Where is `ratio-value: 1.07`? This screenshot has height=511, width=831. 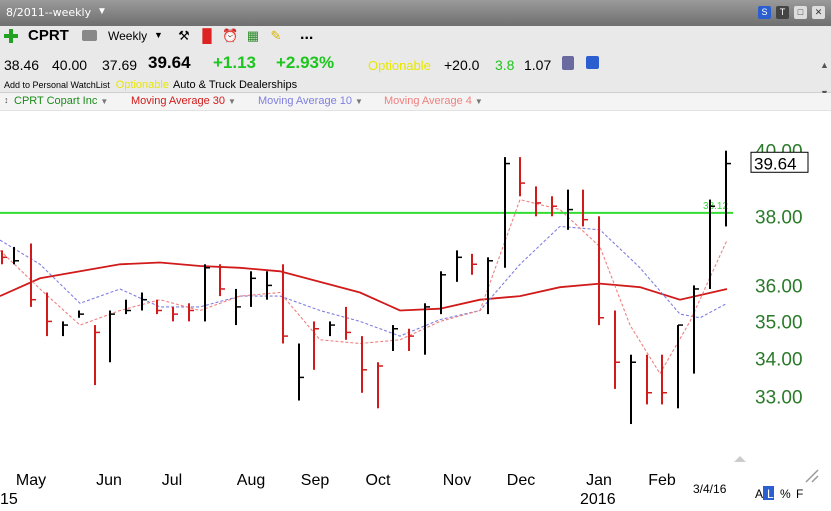
ratio-value: 1.07 is located at coordinates (538, 65).